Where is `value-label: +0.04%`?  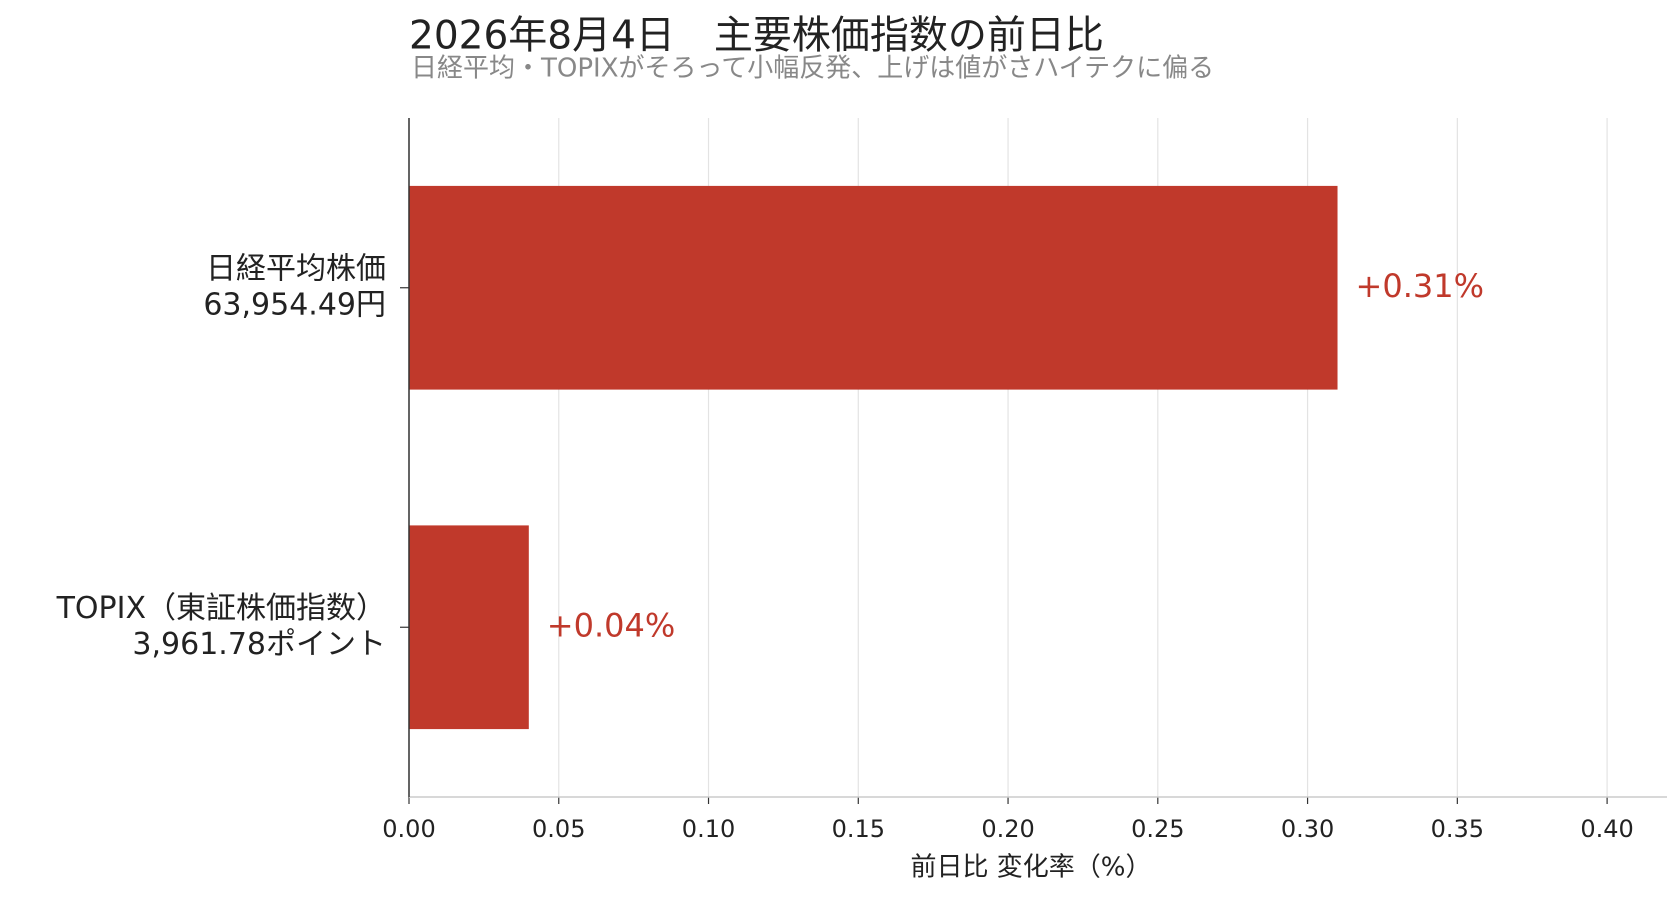
value-label: +0.04% is located at coordinates (611, 625).